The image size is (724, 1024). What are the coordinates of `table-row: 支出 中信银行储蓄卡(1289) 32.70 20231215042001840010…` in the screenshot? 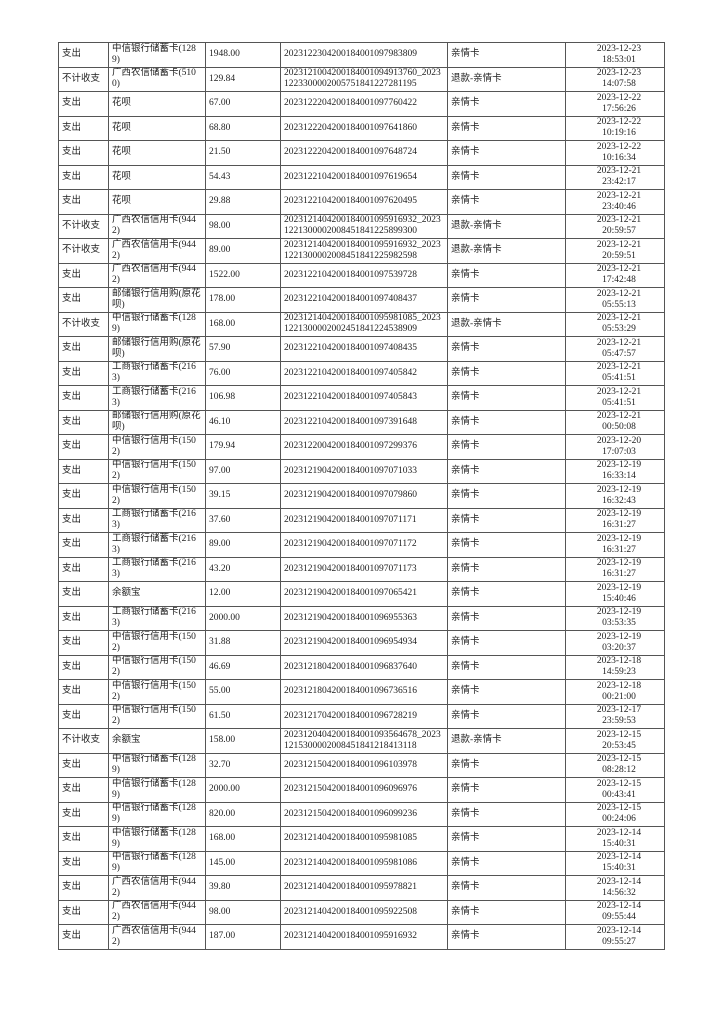 It's located at (361, 765).